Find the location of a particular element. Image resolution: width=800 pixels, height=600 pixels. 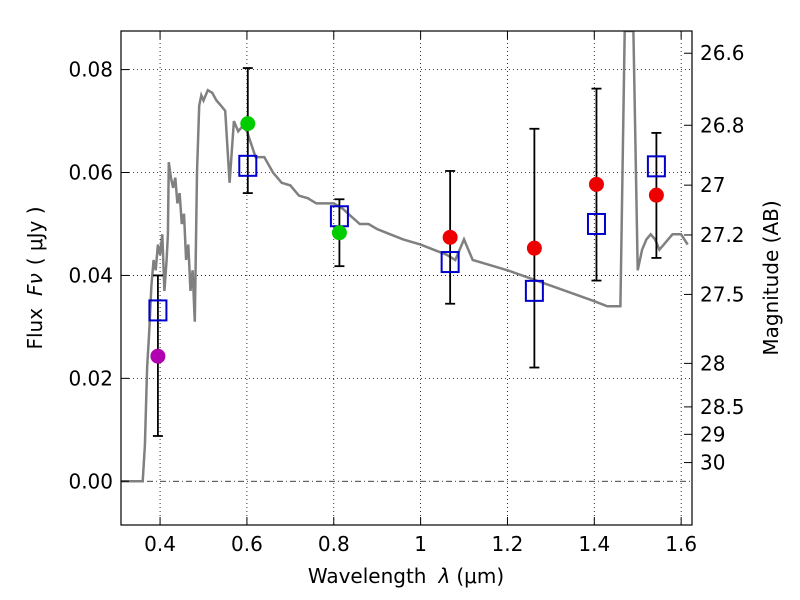

y-tick-label: 0.04 is located at coordinates (90, 275).